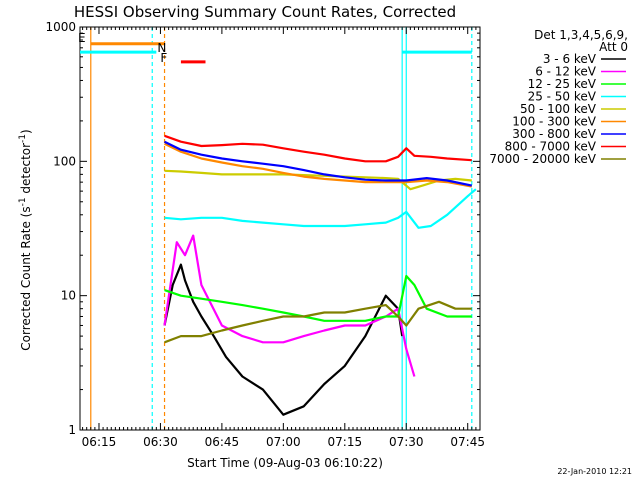 This screenshot has width=640, height=480. I want to click on legend-label-50-100-kev: 50 - 100 keV, so click(558, 109).